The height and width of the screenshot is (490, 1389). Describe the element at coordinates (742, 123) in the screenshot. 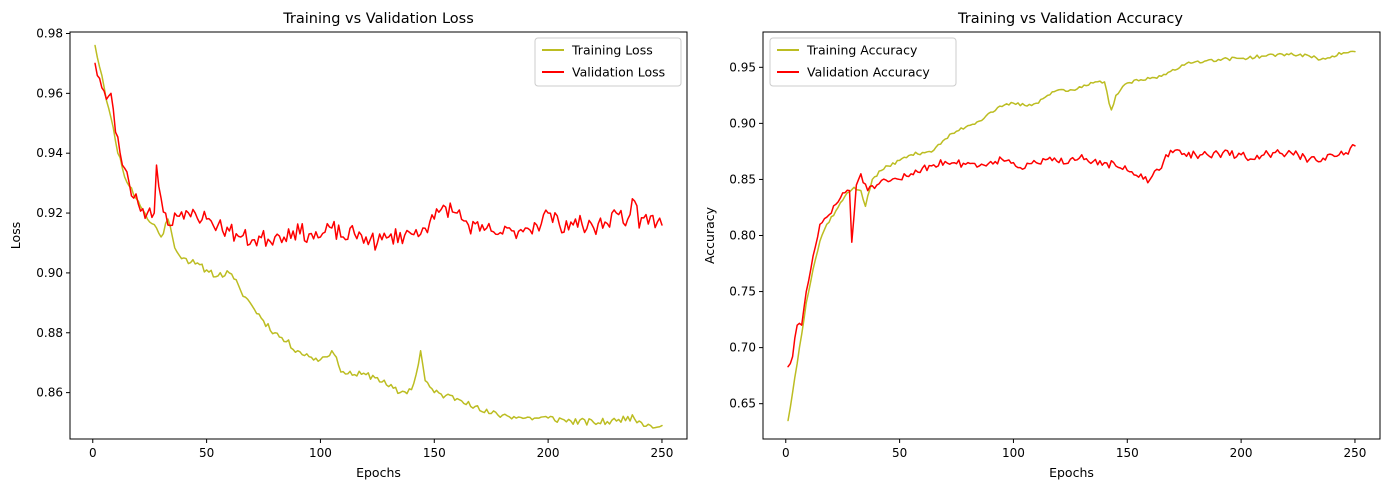

I see `accuracy-y-tick-label: 0.90` at that location.